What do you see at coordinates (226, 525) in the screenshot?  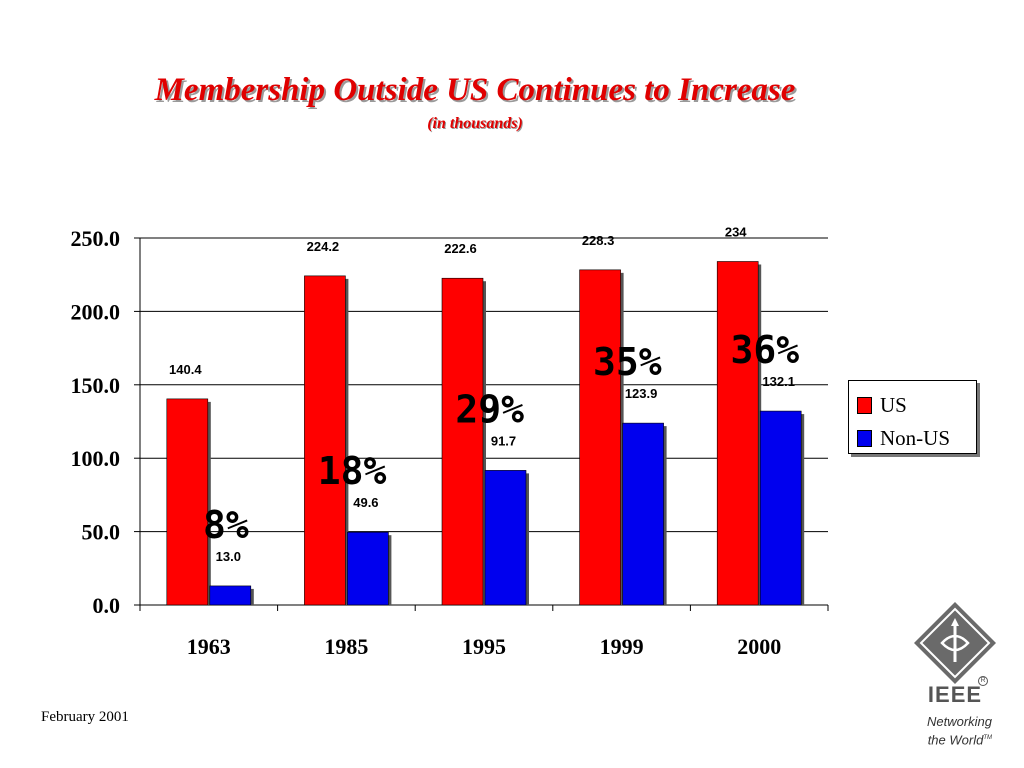 I see `percent-annotation: 8%` at bounding box center [226, 525].